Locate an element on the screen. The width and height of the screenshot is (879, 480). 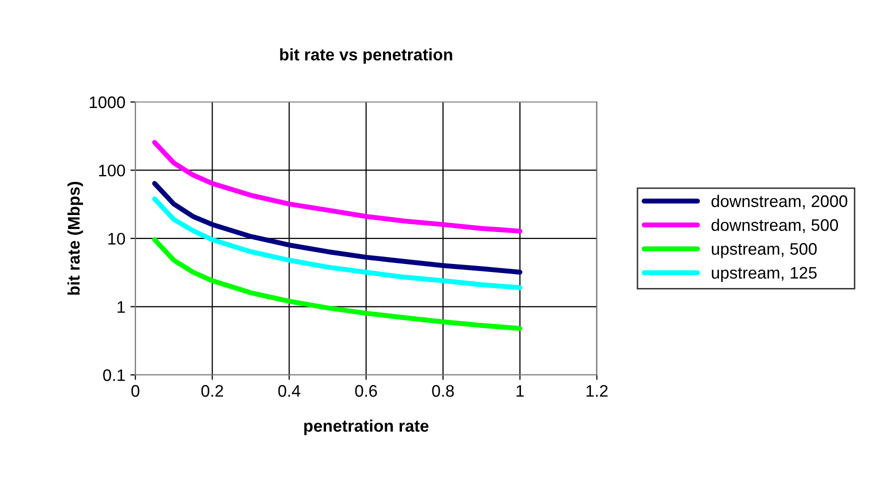
x-tick-label: 0.8 is located at coordinates (443, 391).